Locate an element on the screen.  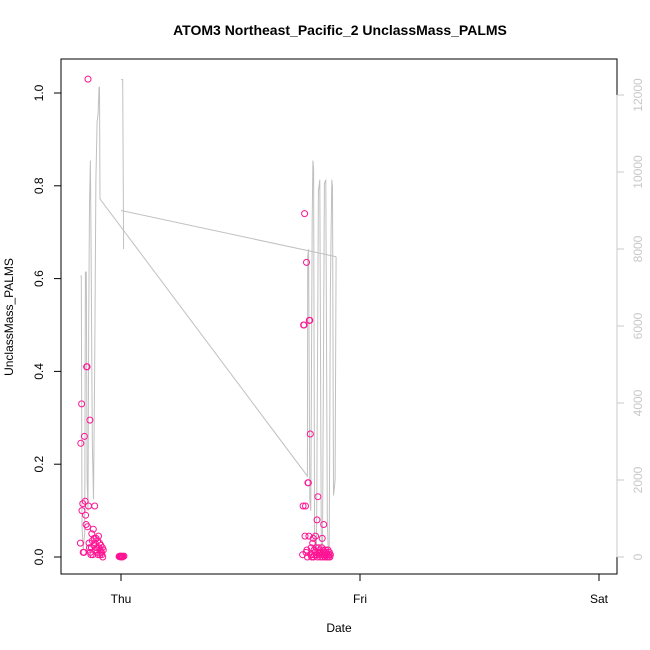
y2-tick-label: 10000 is located at coordinates (638, 172).